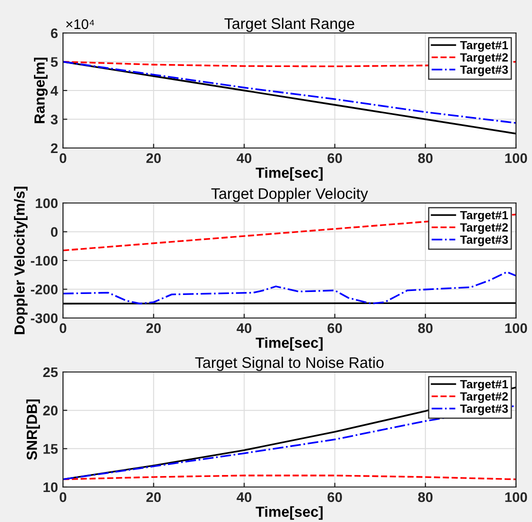 This screenshot has width=532, height=522. What do you see at coordinates (54, 62) in the screenshot?
I see `y-tick-label: 5` at bounding box center [54, 62].